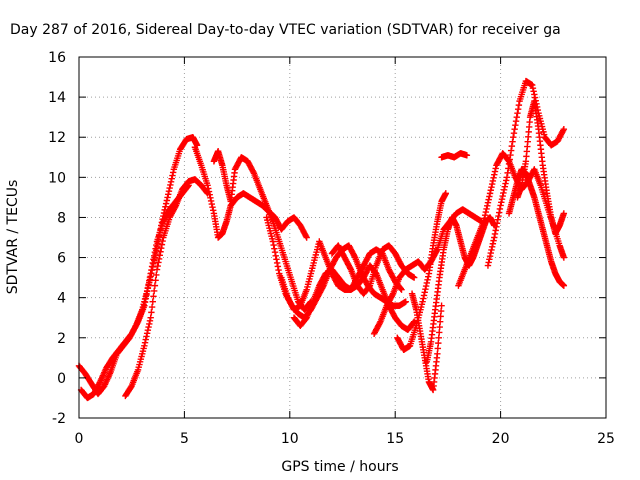 The image size is (640, 480). I want to click on y-tick-label: 0, so click(61, 379).